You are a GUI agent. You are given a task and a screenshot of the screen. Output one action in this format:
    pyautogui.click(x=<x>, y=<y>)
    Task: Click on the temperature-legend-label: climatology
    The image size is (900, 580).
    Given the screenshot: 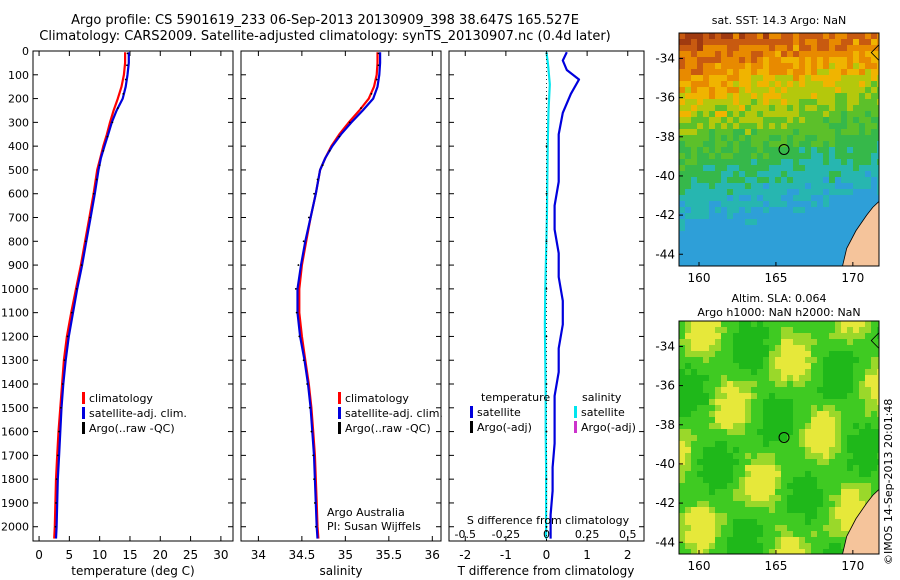 What is the action you would take?
    pyautogui.click(x=121, y=398)
    